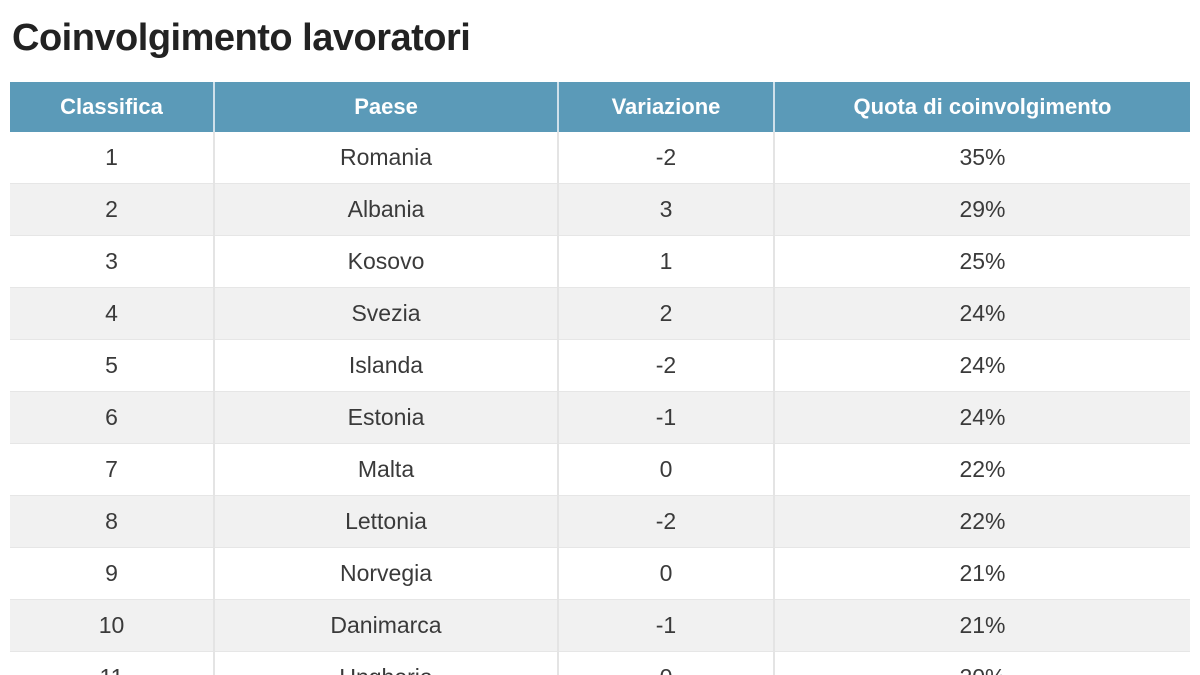  Describe the element at coordinates (386, 107) in the screenshot. I see `column-header-paese: Paese` at that location.